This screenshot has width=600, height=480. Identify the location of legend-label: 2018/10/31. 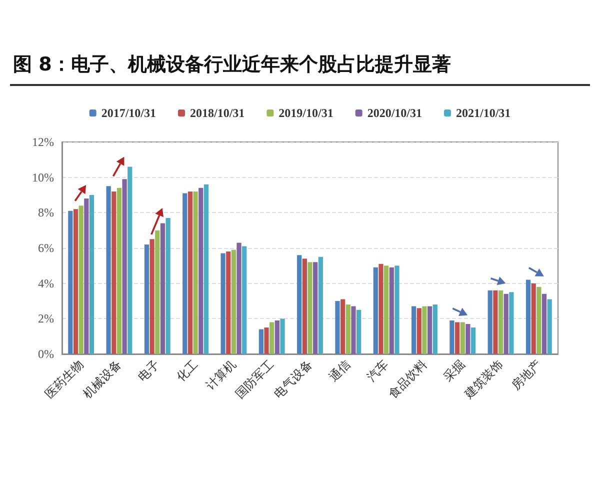
(217, 113).